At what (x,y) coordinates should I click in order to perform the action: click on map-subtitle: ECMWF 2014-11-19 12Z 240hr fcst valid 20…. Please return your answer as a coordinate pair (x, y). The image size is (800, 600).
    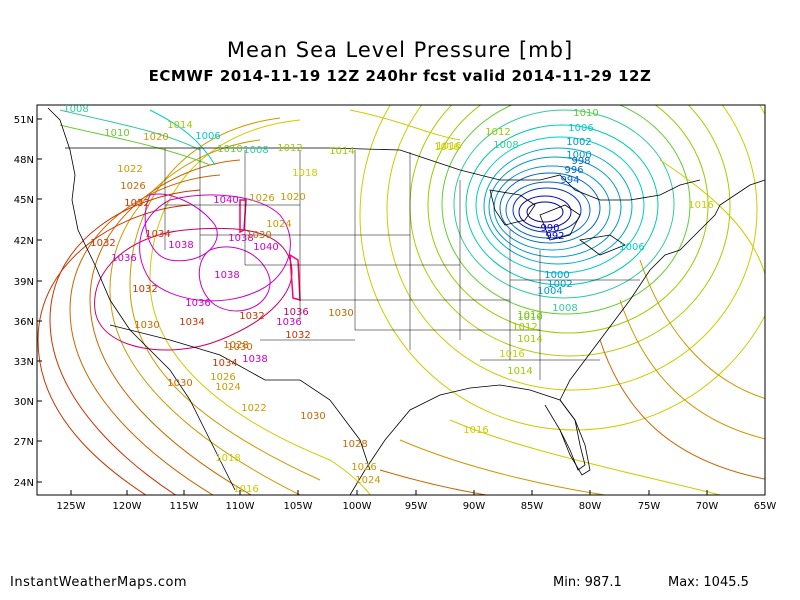
    Looking at the image, I should click on (400, 76).